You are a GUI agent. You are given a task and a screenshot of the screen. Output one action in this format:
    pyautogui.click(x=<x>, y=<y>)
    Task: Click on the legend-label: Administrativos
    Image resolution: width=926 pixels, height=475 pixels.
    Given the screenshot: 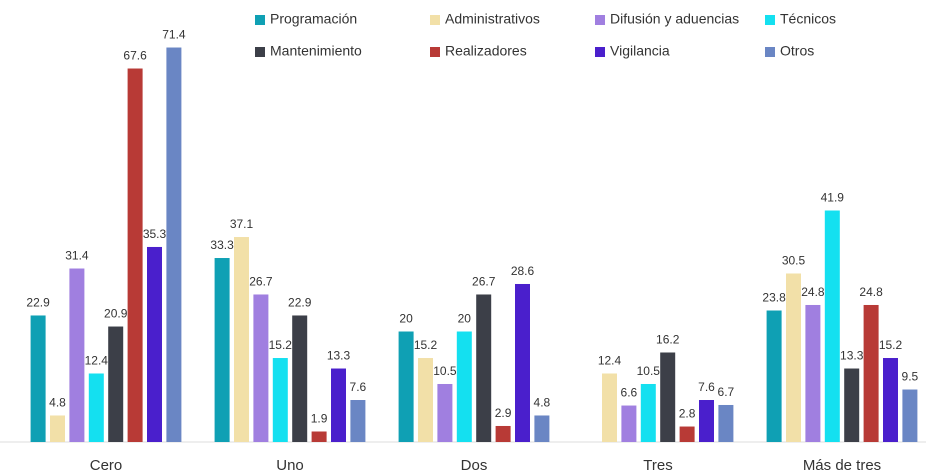 What is the action you would take?
    pyautogui.click(x=492, y=19)
    